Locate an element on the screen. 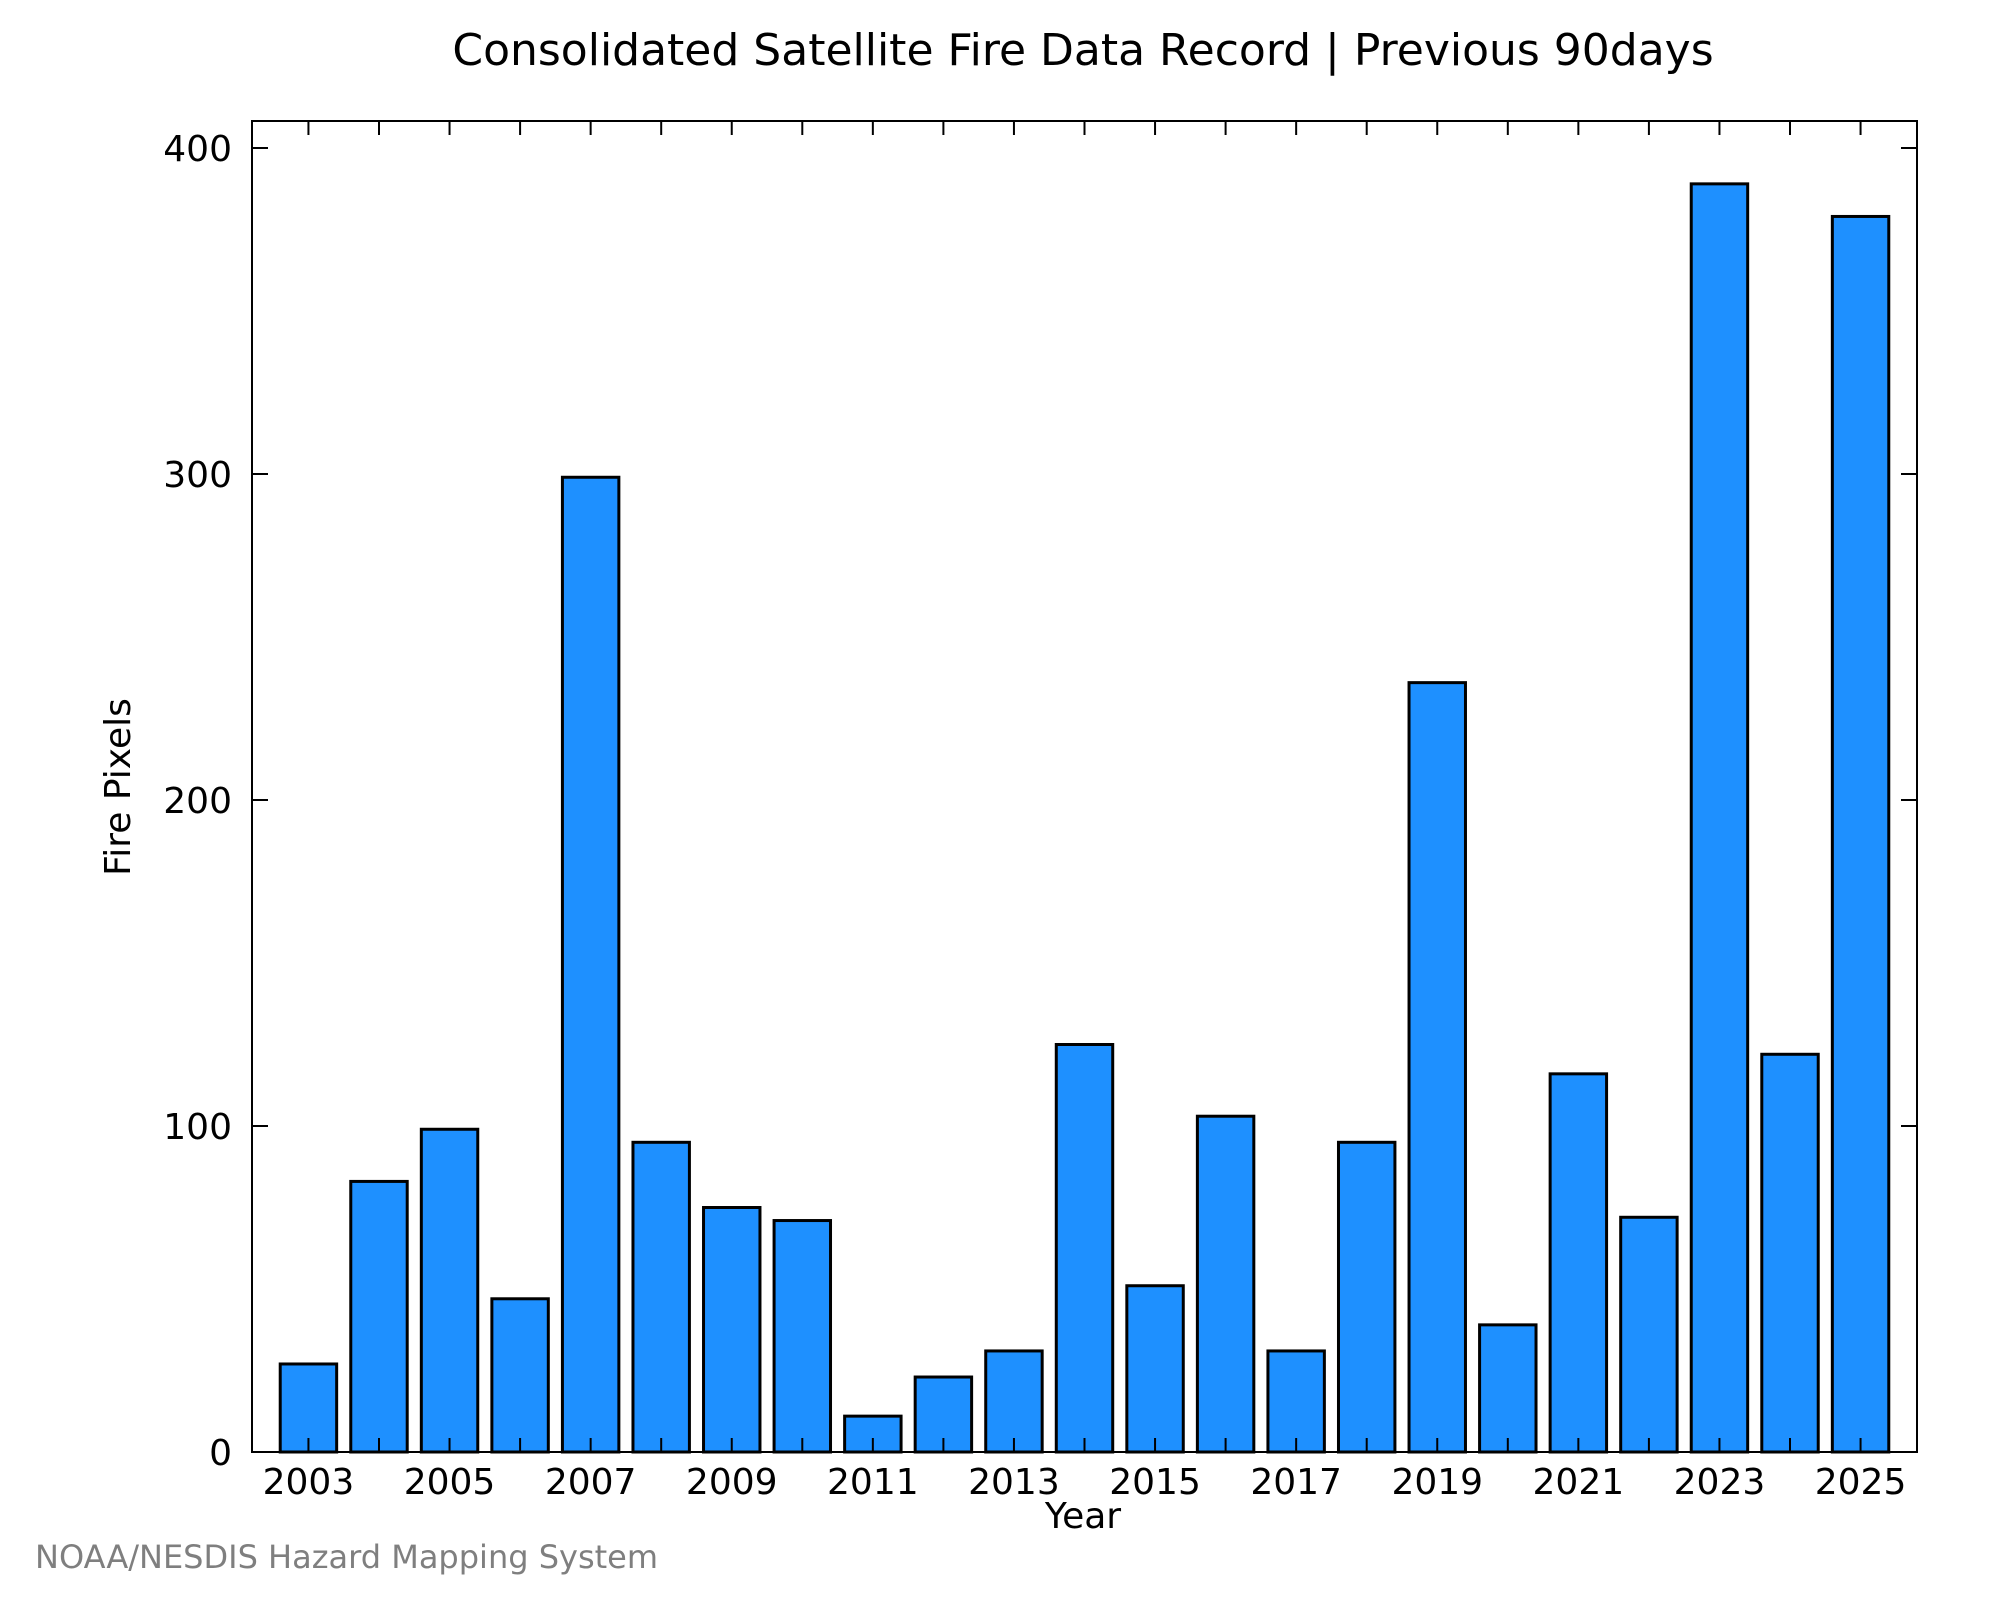 This screenshot has height=1600, width=2000. x-tick-label: 2009 is located at coordinates (732, 1482).